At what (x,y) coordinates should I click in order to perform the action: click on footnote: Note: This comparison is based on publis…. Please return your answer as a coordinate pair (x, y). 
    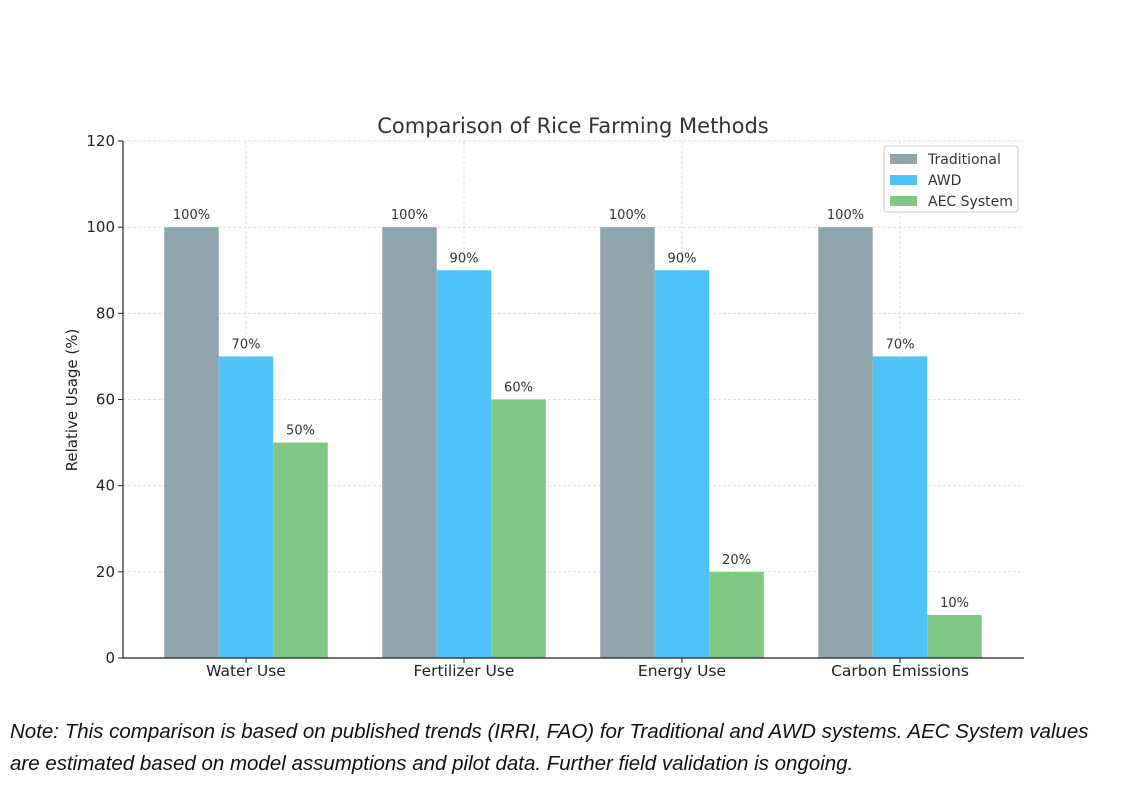
    Looking at the image, I should click on (572, 748).